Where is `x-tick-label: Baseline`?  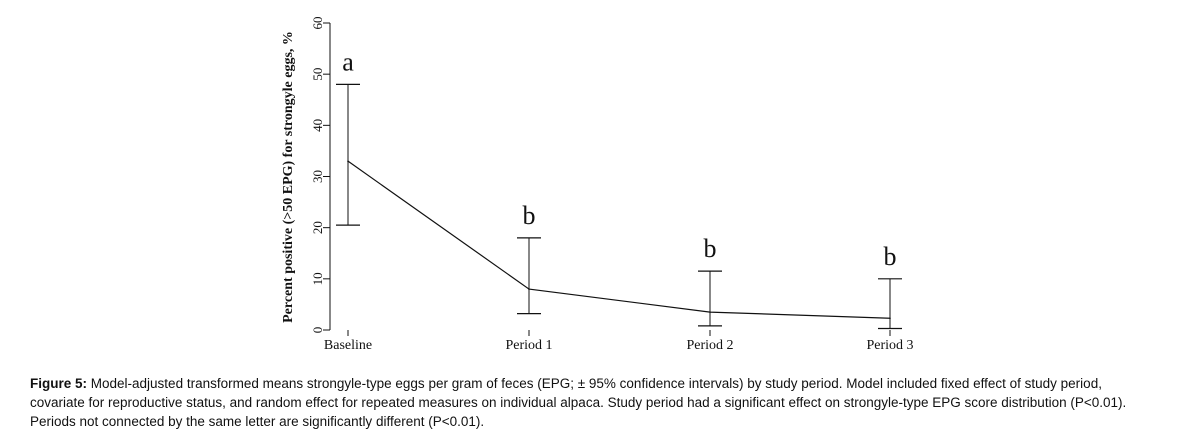
x-tick-label: Baseline is located at coordinates (348, 345).